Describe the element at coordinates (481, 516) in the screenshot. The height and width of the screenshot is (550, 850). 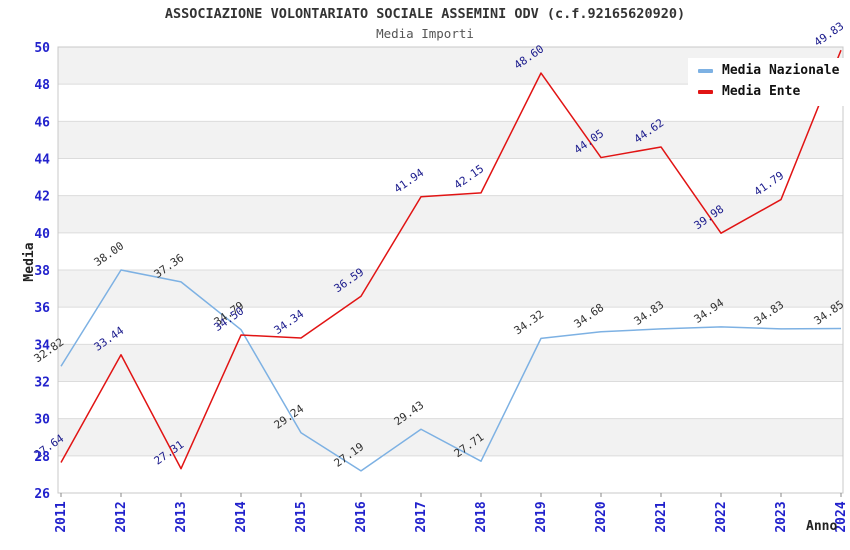
I see `x-tick-label: 2018` at that location.